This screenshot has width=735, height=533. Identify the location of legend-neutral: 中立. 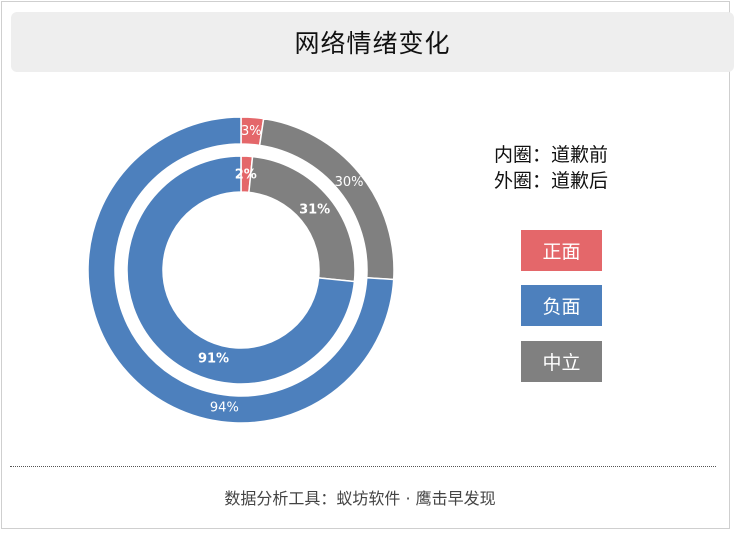
(561, 361).